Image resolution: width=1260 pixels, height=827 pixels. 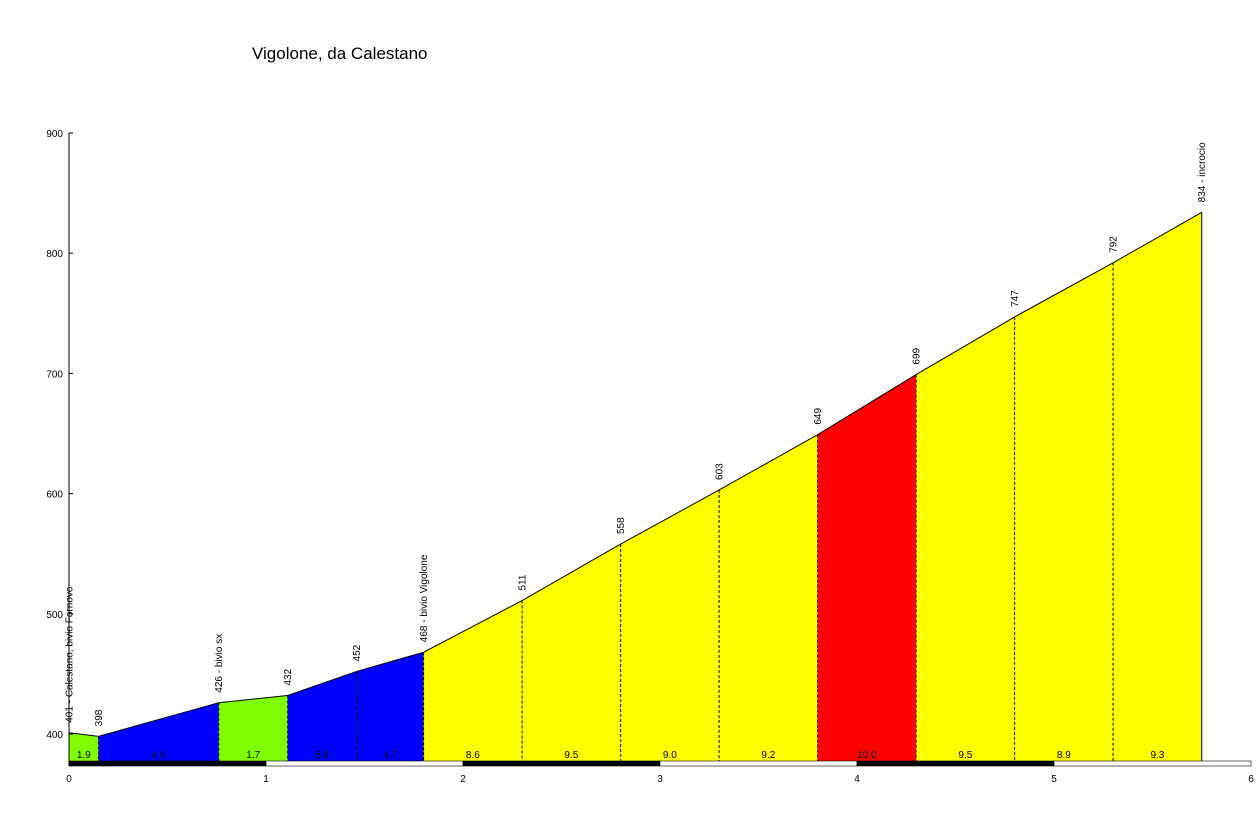 What do you see at coordinates (322, 755) in the screenshot?
I see `grade-label-3: 5.8` at bounding box center [322, 755].